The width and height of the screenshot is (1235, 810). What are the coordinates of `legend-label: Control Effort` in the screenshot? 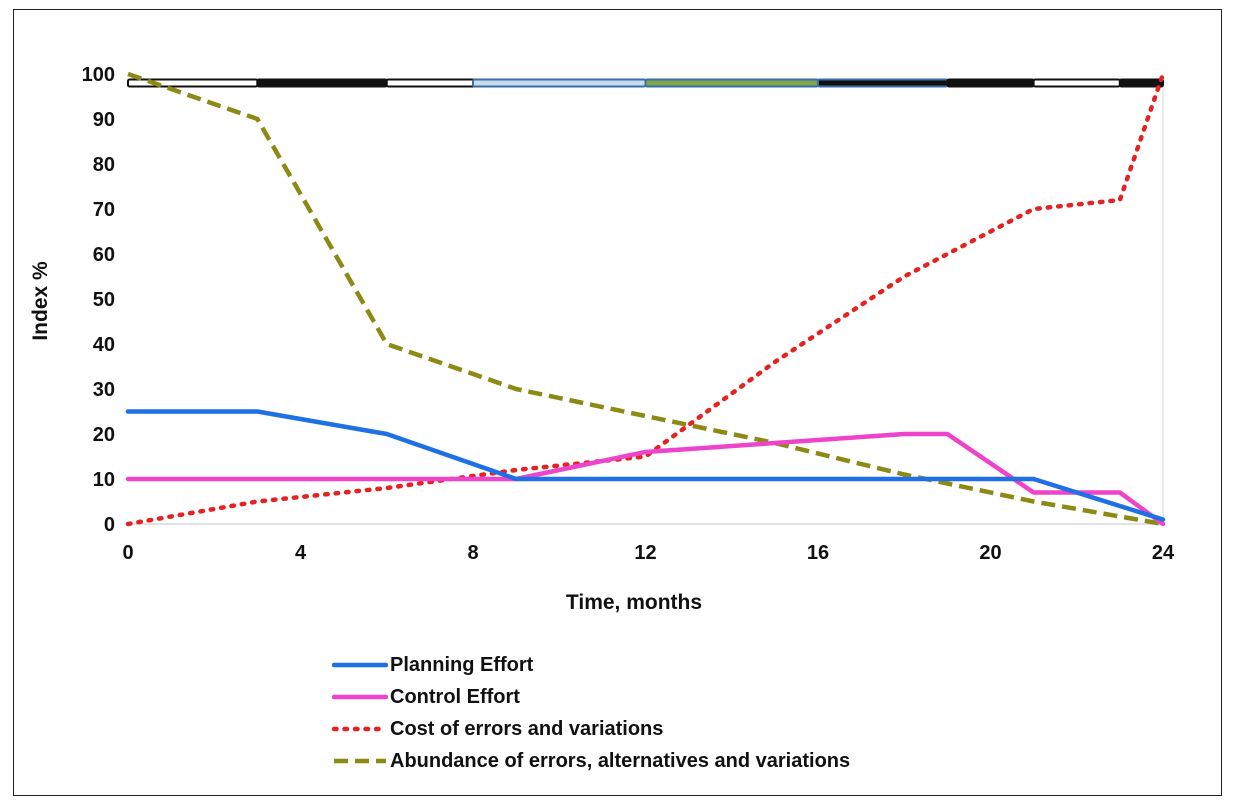 It's located at (455, 697).